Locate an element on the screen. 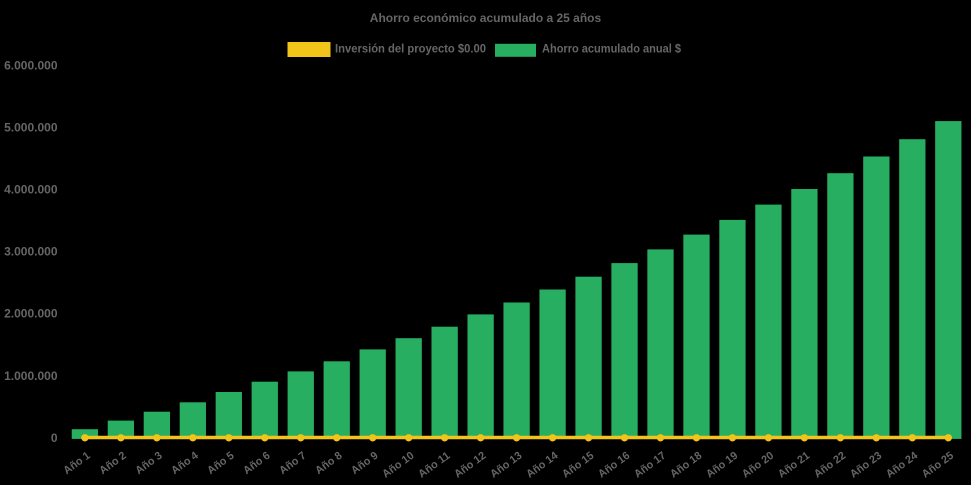  svg-text: 3.000.000 is located at coordinates (31, 252).